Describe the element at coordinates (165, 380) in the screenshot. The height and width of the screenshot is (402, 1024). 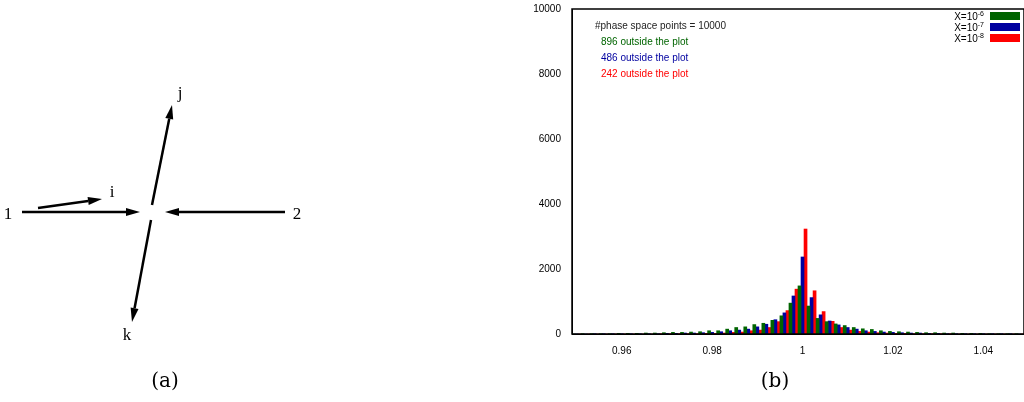
I see `text: (a)` at that location.